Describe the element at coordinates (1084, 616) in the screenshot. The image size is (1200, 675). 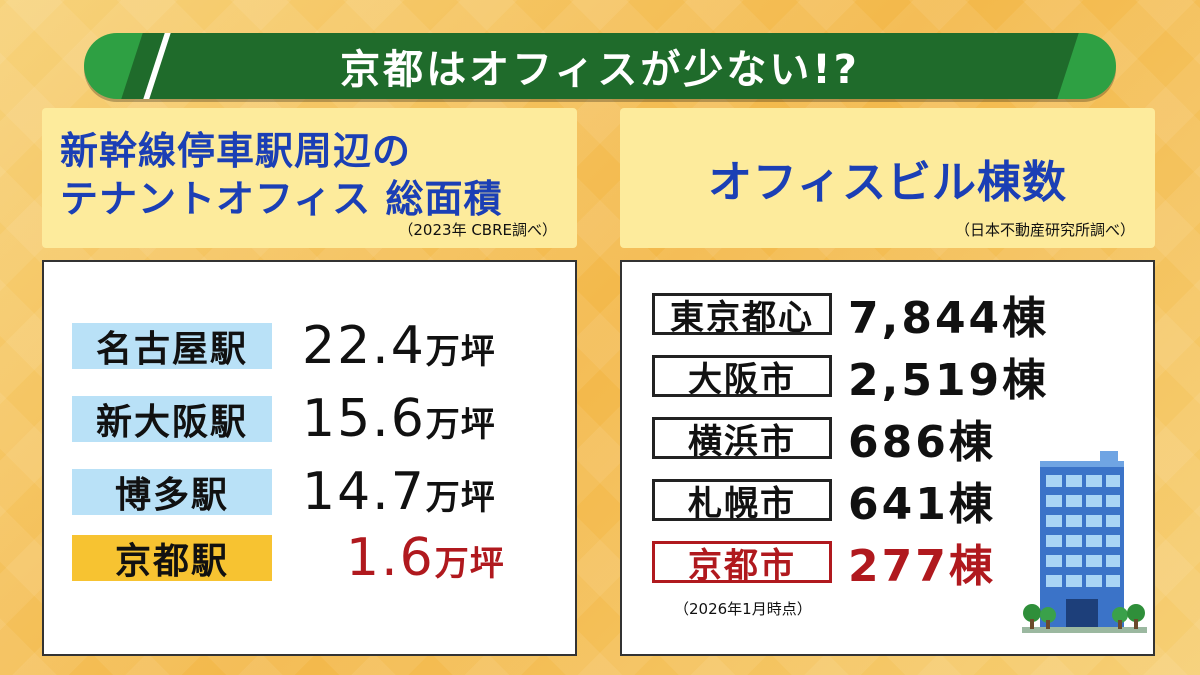
I see `tree-icon` at that location.